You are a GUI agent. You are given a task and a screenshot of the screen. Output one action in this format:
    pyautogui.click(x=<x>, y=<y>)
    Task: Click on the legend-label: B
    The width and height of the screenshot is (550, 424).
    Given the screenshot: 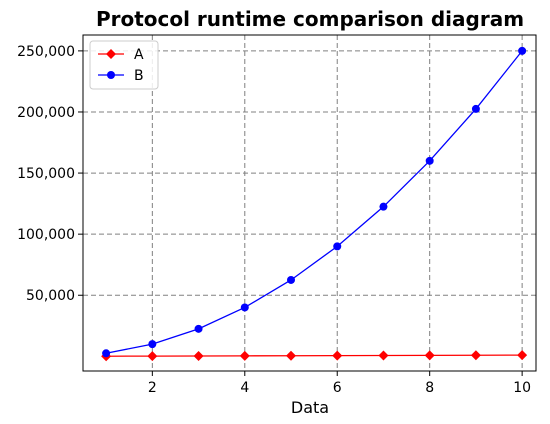 What is the action you would take?
    pyautogui.click(x=139, y=76)
    